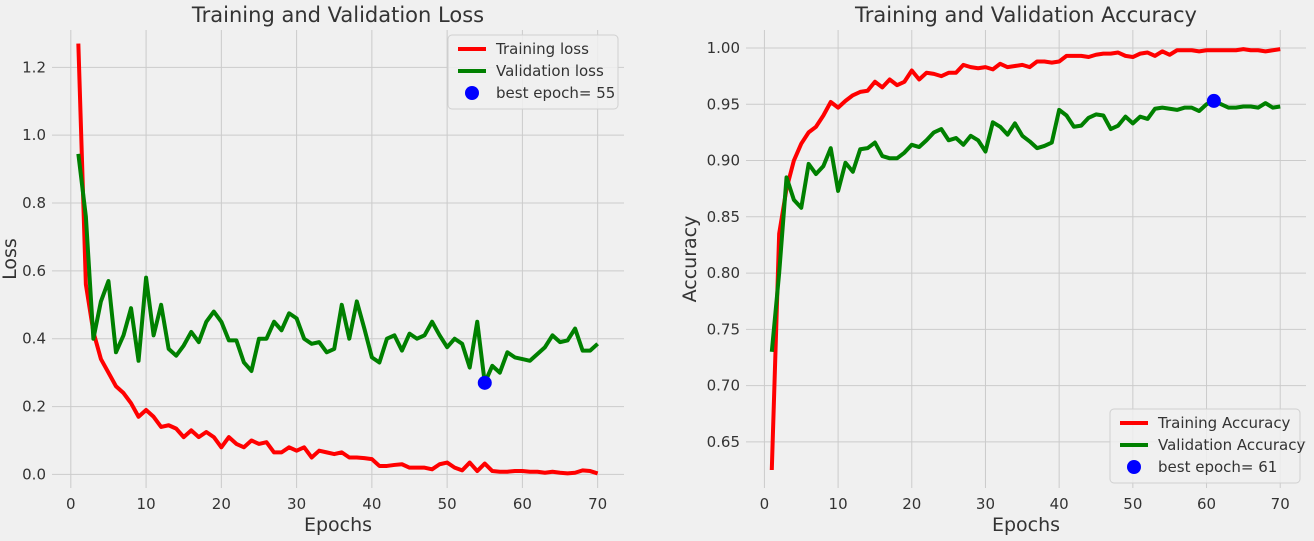 The width and height of the screenshot is (1314, 541). I want to click on y-tick-label: 0.80, so click(723, 273).